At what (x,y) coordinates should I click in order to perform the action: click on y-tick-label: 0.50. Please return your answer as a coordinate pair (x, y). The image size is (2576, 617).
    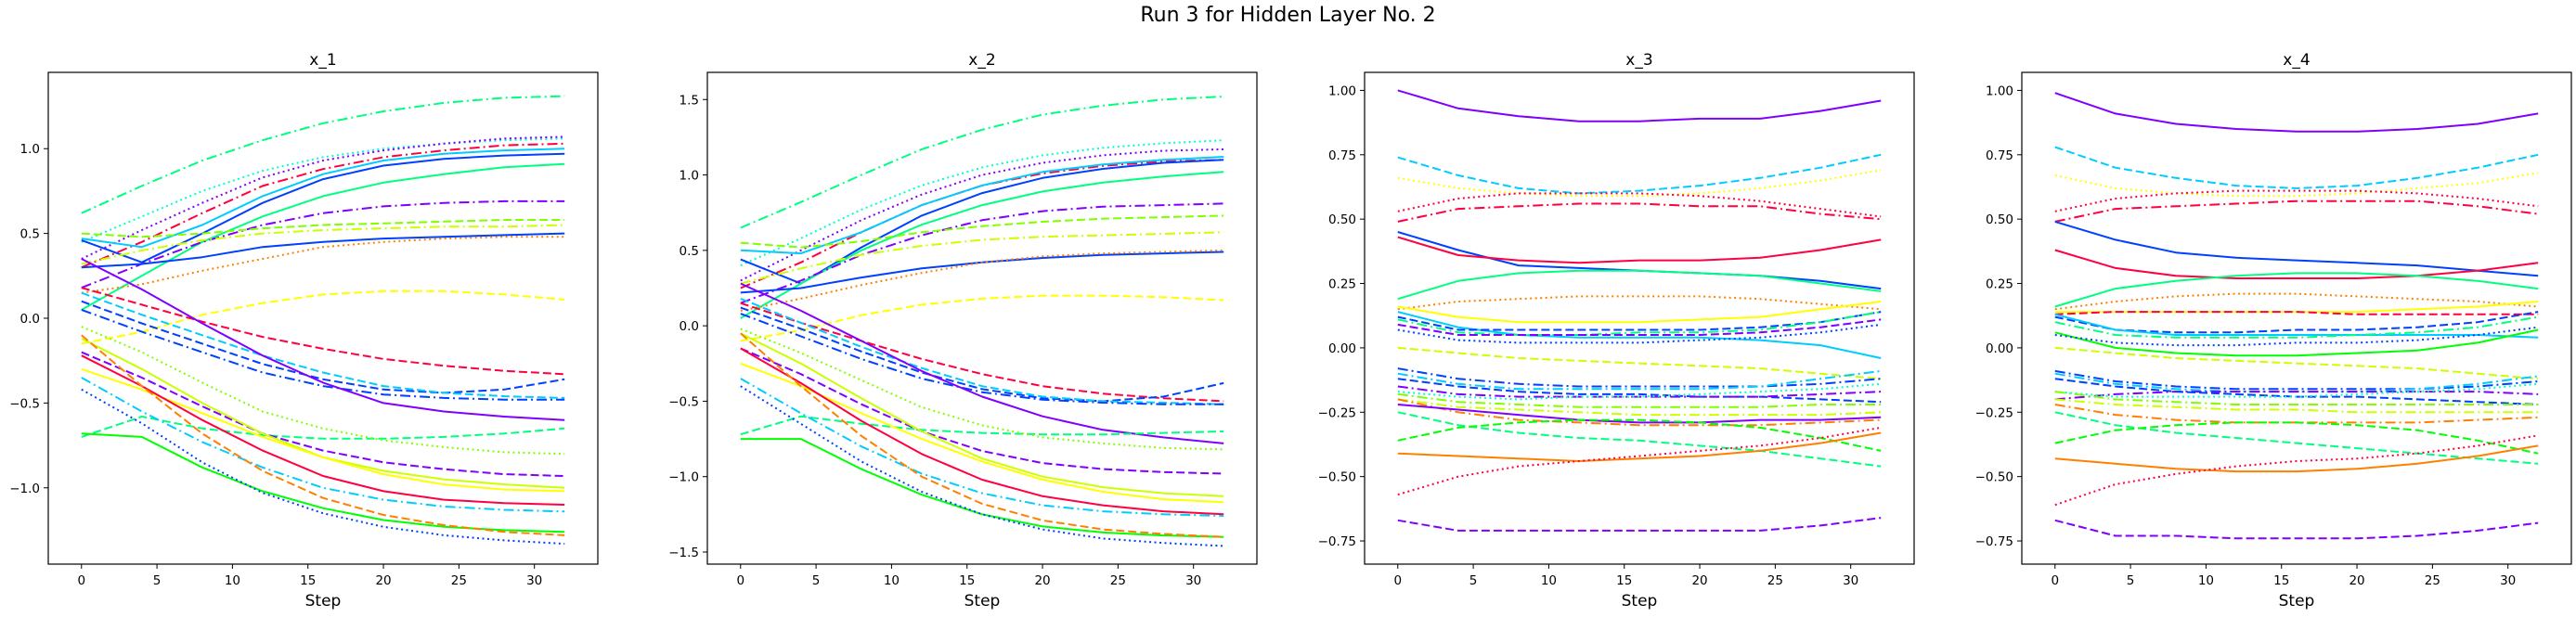
    Looking at the image, I should click on (1999, 219).